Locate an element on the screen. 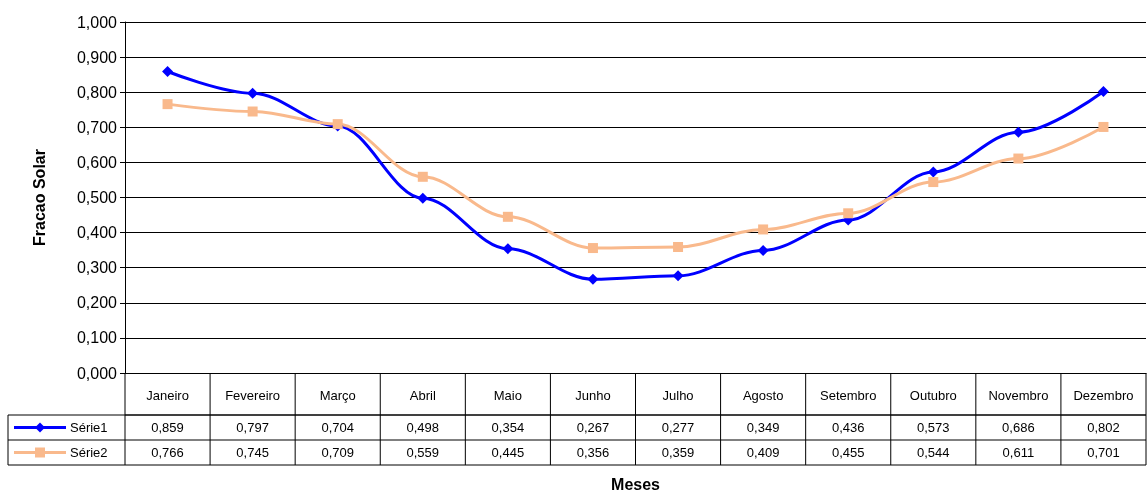 The image size is (1148, 500). data-label: 0,267 is located at coordinates (593, 427).